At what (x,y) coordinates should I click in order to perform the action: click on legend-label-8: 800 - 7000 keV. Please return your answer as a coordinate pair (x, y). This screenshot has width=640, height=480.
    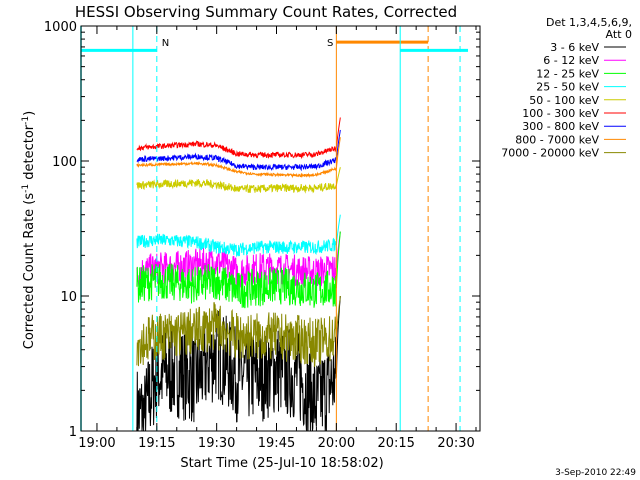
    Looking at the image, I should click on (557, 139).